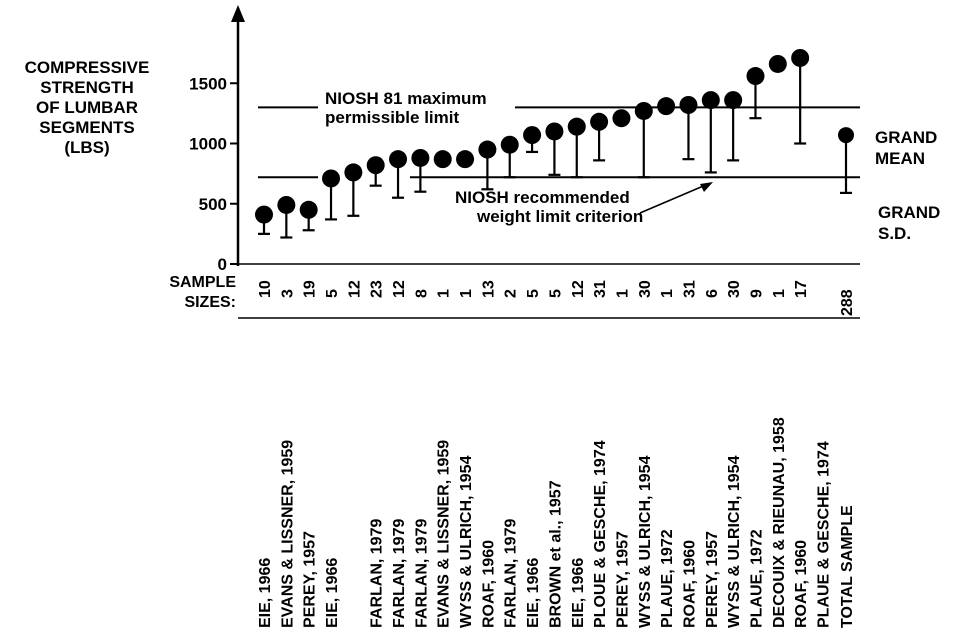  What do you see at coordinates (906, 137) in the screenshot?
I see `grand-mean-line: GRAND` at bounding box center [906, 137].